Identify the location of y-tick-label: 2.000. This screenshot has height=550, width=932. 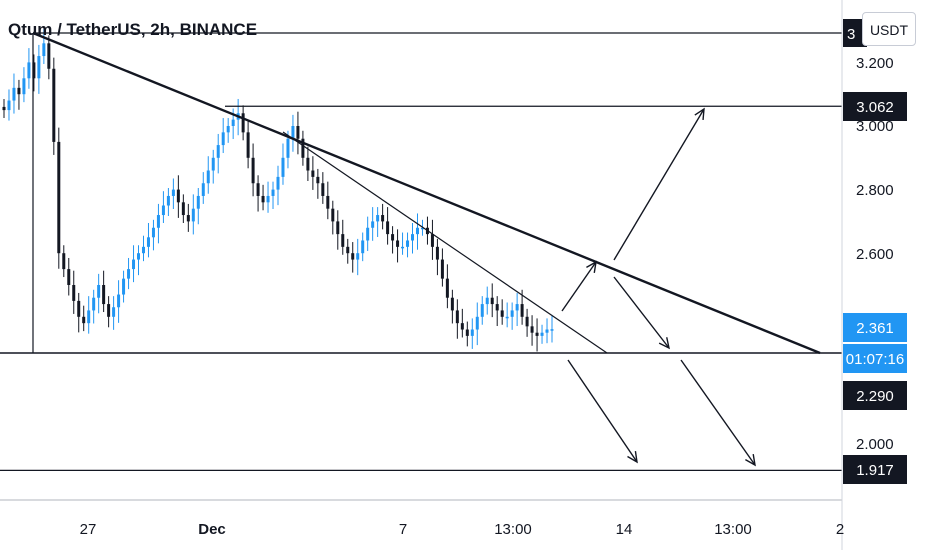
(875, 444).